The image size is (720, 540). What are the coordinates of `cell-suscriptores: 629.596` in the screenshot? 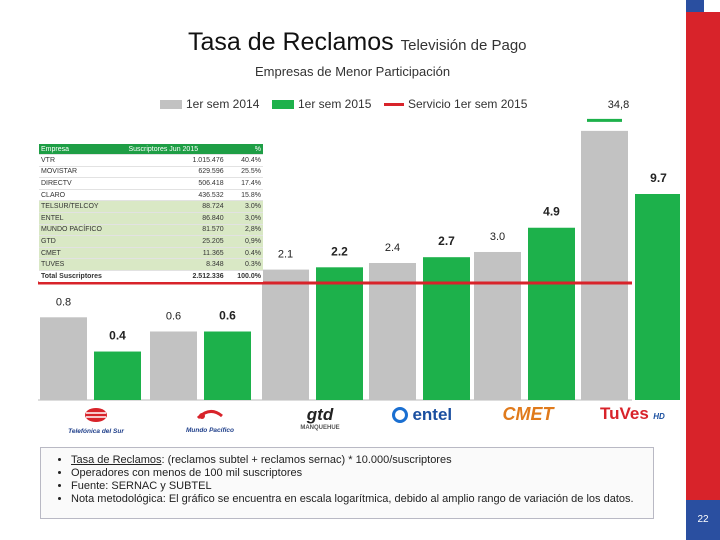 It's located at (176, 171).